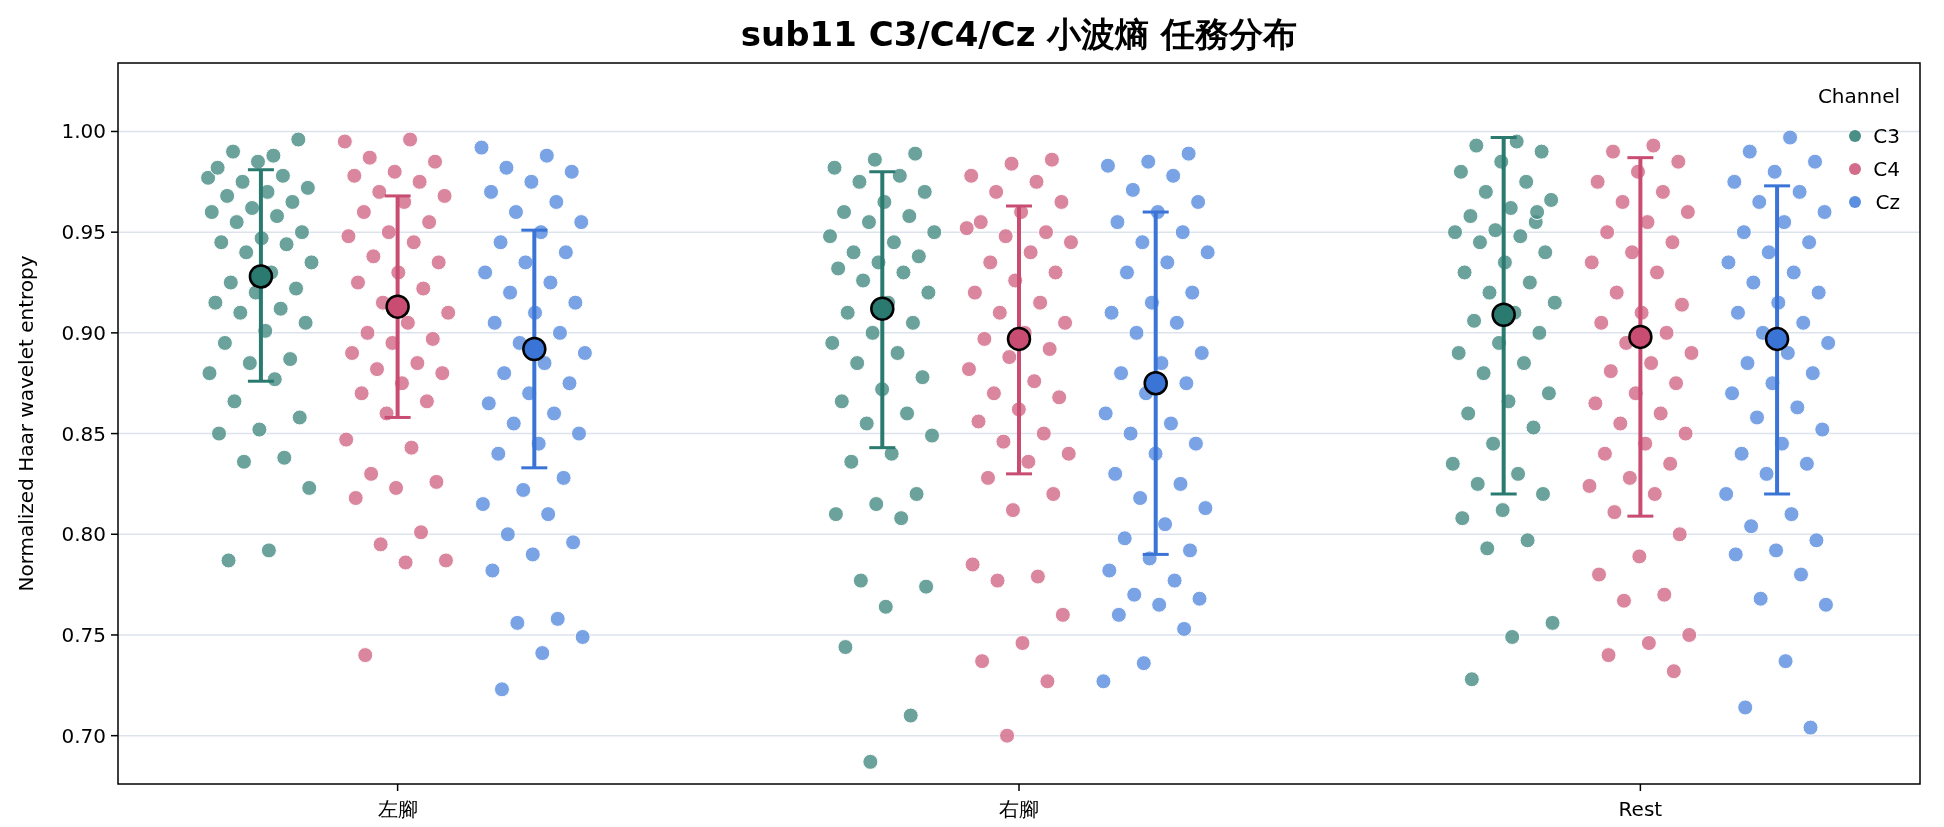 This screenshot has height=827, width=1944. What do you see at coordinates (26, 423) in the screenshot?
I see `y-axis-title: Normalized Haar wavelet entropy` at bounding box center [26, 423].